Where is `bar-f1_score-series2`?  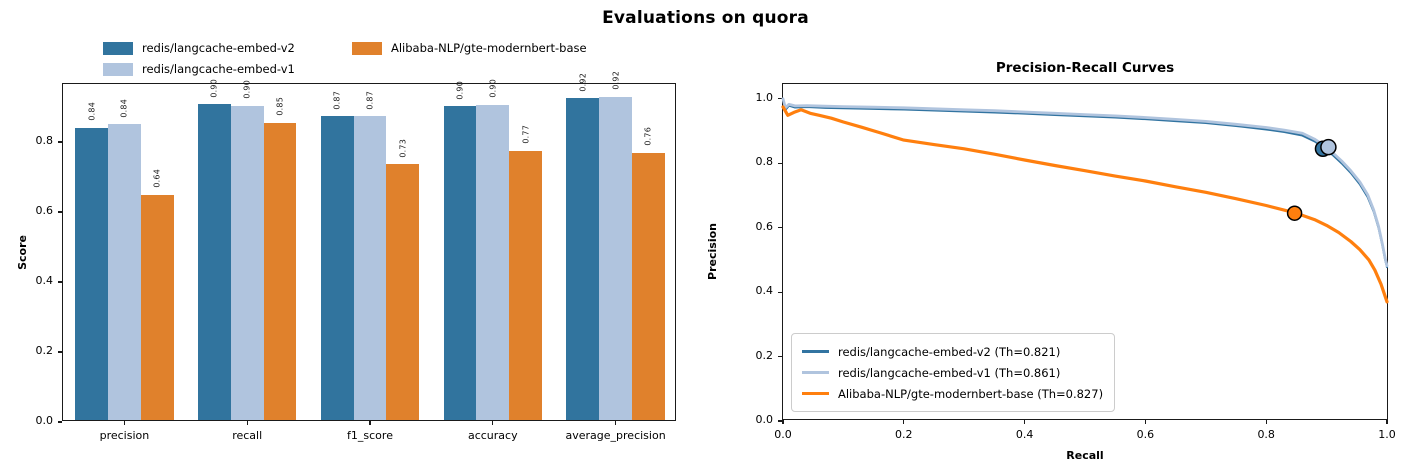 bar-f1_score-series2 is located at coordinates (403, 292).